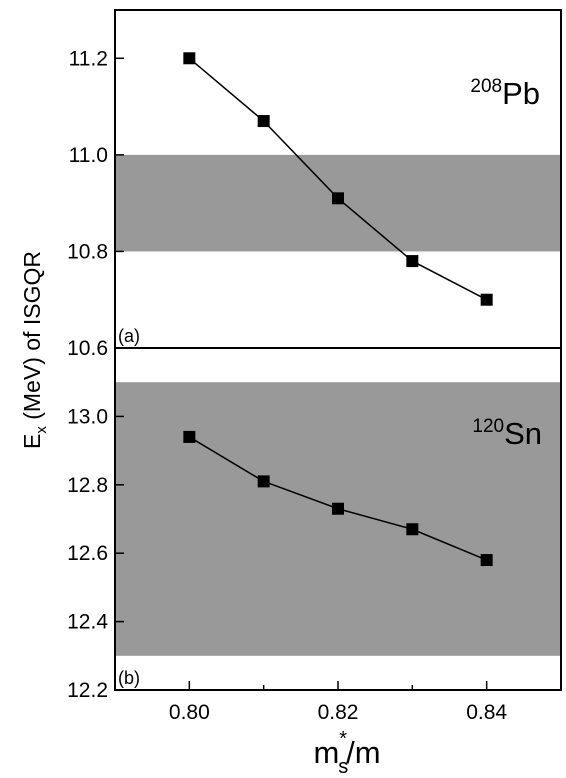 The height and width of the screenshot is (778, 566). I want to click on y-axis-label-subscript: x, so click(41, 430).